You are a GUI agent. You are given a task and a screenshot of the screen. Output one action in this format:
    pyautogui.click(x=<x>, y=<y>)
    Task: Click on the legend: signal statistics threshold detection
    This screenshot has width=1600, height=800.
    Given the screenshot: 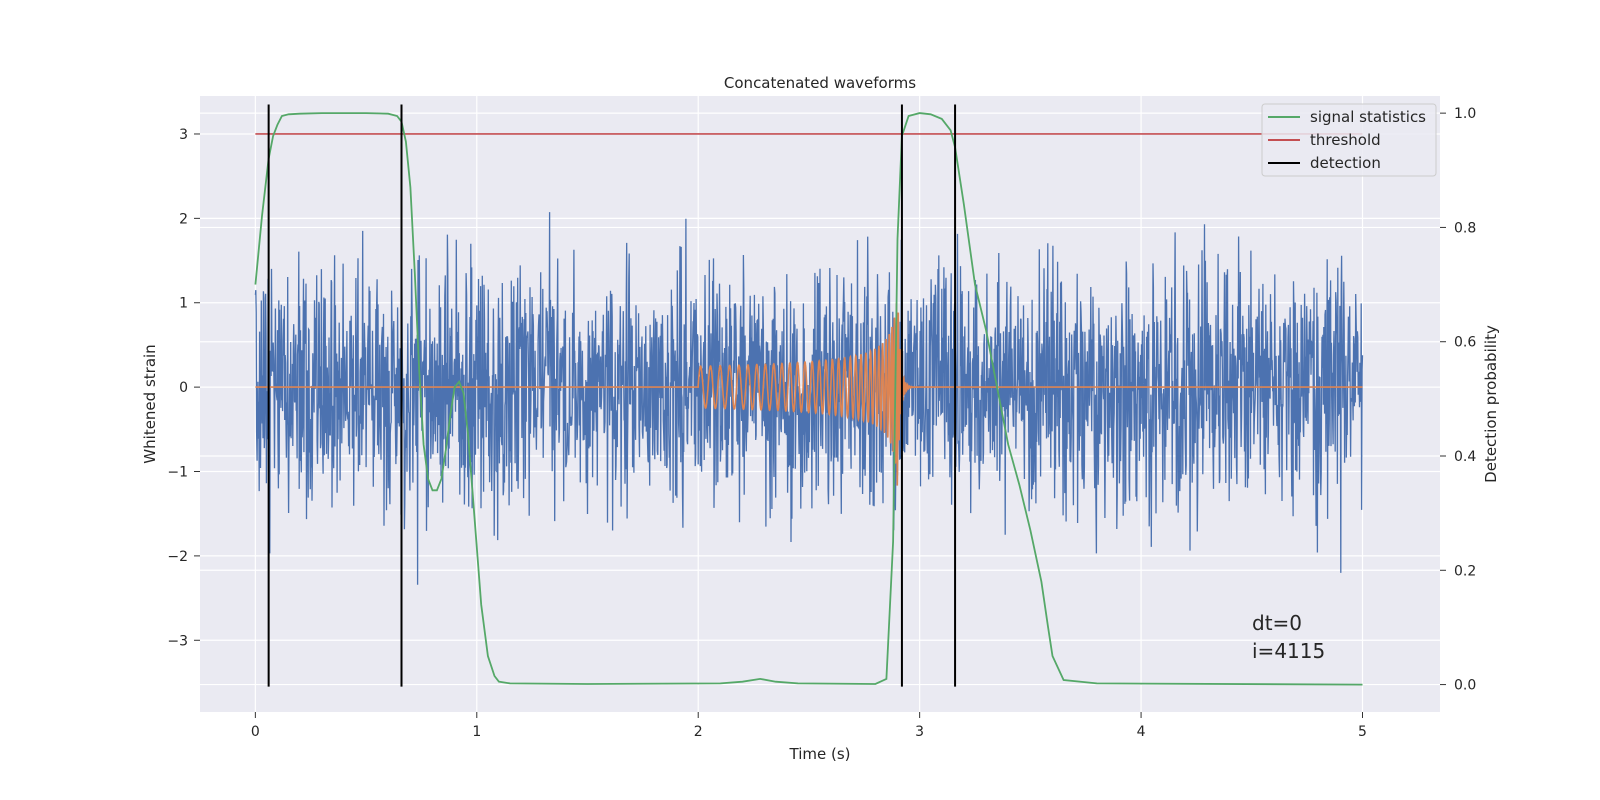 What is the action you would take?
    pyautogui.click(x=1349, y=140)
    